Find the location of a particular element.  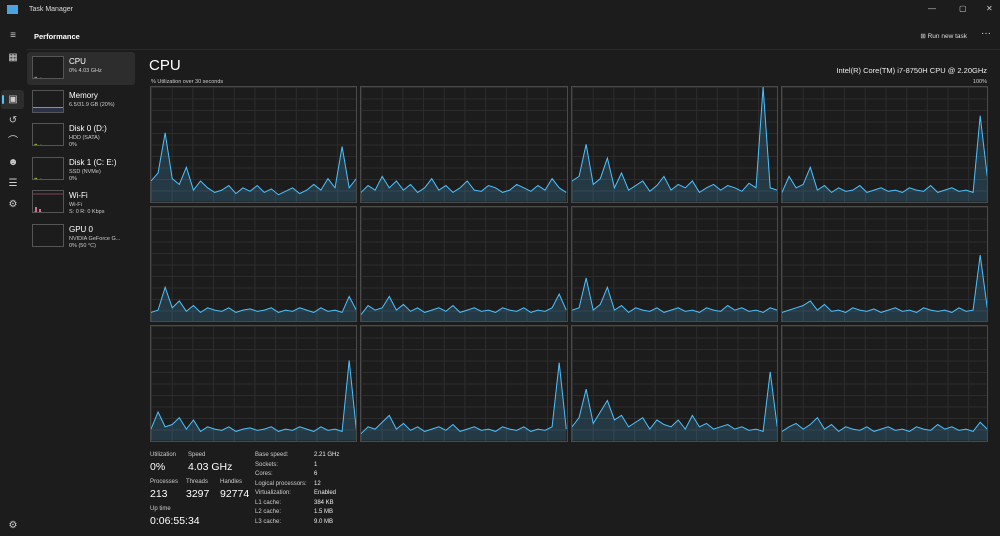

nav-rail: ≡ ▦ ▣ ↺ ⌒ ☻ ☰ ⚙ ⚙ is located at coordinates (13, 279).